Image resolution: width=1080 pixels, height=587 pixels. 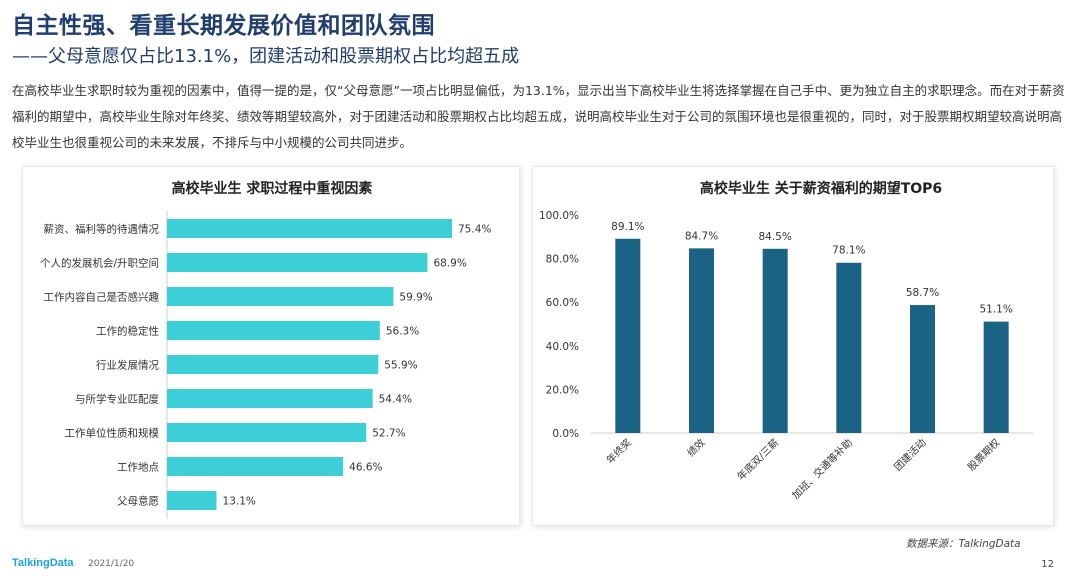 What do you see at coordinates (272, 188) in the screenshot?
I see `chart-title: 高校毕业生 求职过程中重视因素` at bounding box center [272, 188].